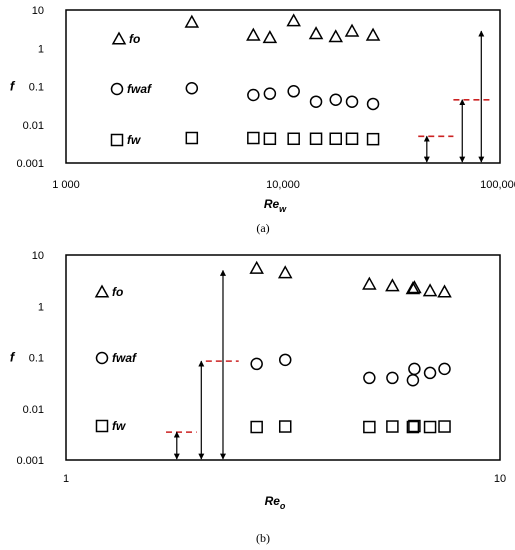 The height and width of the screenshot is (550, 515). I want to click on x-axis-label: Reo, so click(275, 502).